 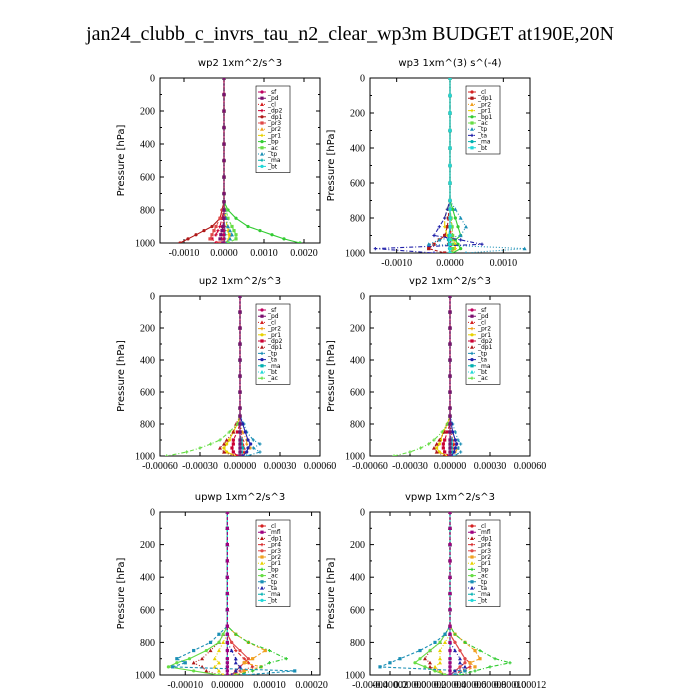 I want to click on y-tick-label: 600, so click(x=147, y=178).